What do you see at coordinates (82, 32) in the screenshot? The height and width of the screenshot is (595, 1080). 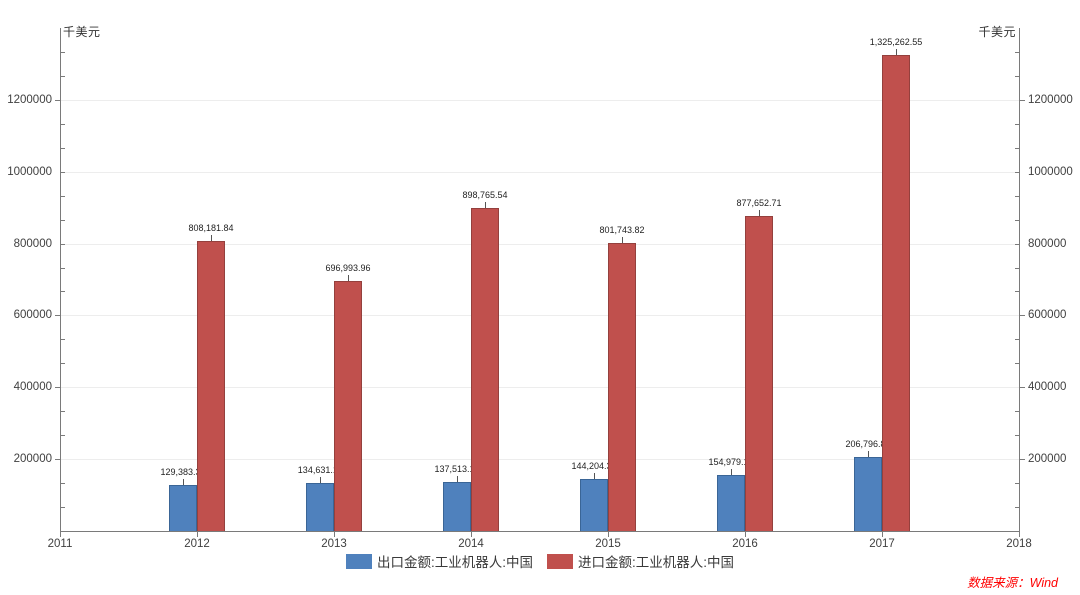 I see `y-axis-unit-left: 千美元` at bounding box center [82, 32].